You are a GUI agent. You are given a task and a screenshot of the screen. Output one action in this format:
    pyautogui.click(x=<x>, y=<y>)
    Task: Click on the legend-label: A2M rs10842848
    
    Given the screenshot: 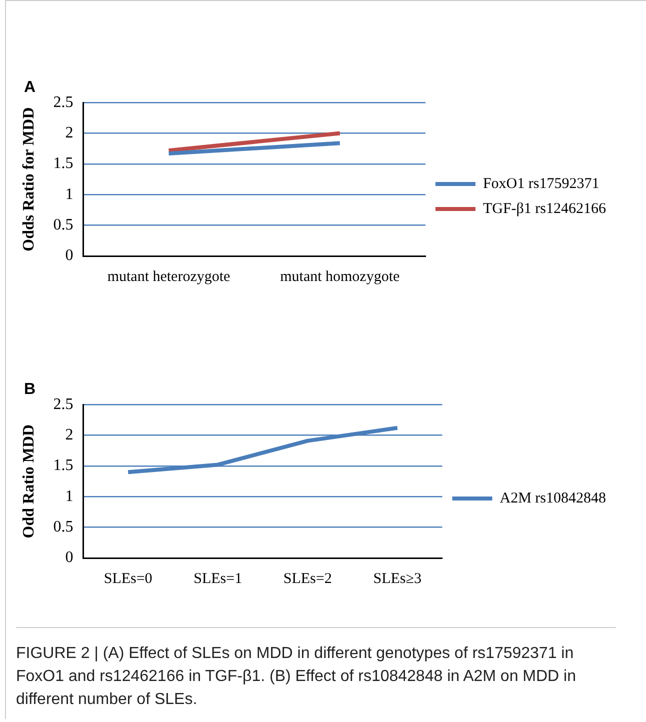 What is the action you would take?
    pyautogui.click(x=553, y=498)
    